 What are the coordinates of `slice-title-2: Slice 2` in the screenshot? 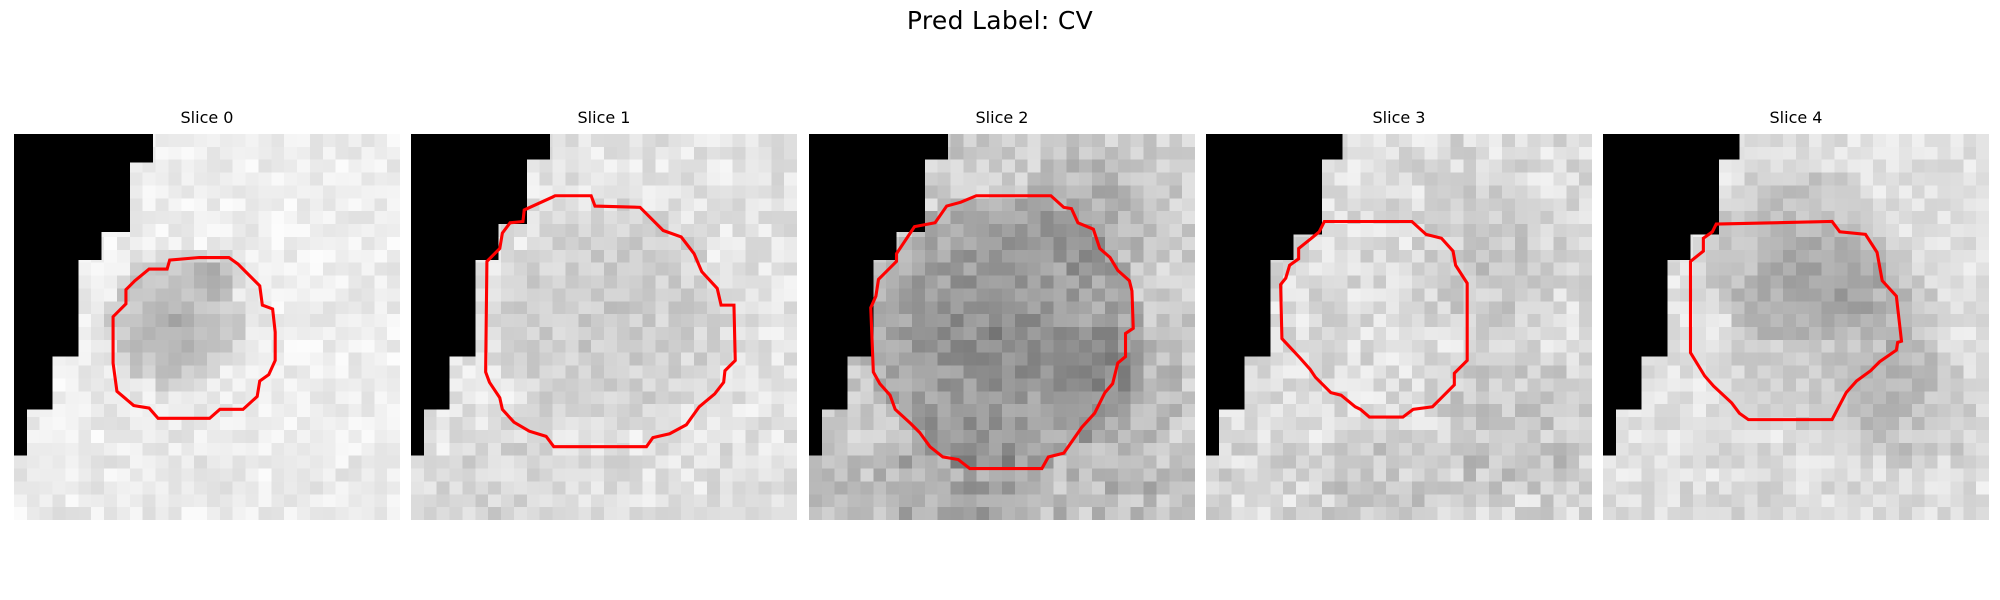 It's located at (1002, 117).